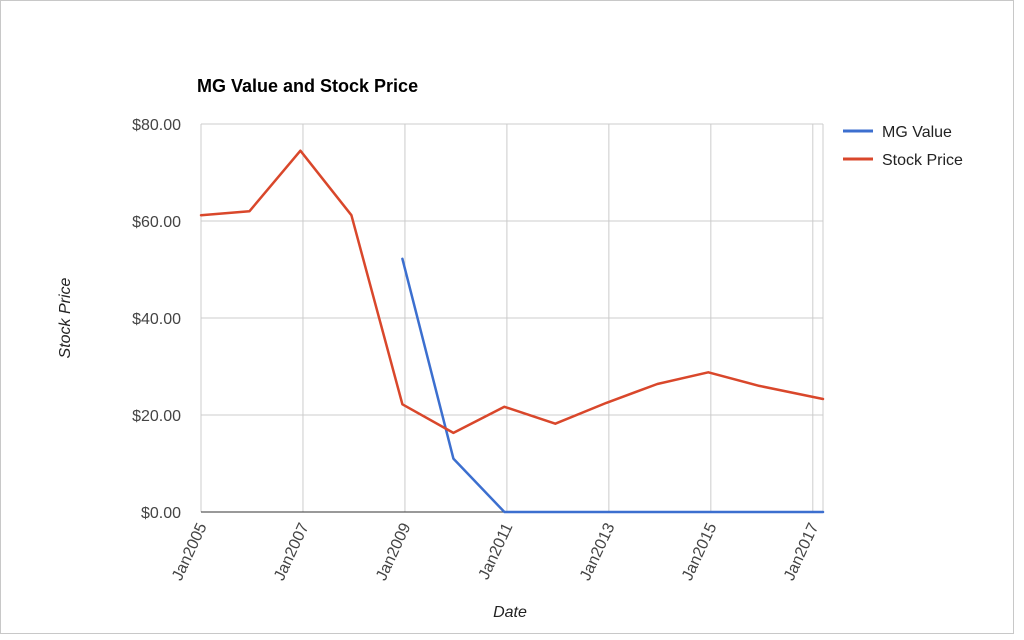 The image size is (1024, 640). What do you see at coordinates (161, 513) in the screenshot?
I see `y-tick-label: $0.00` at bounding box center [161, 513].